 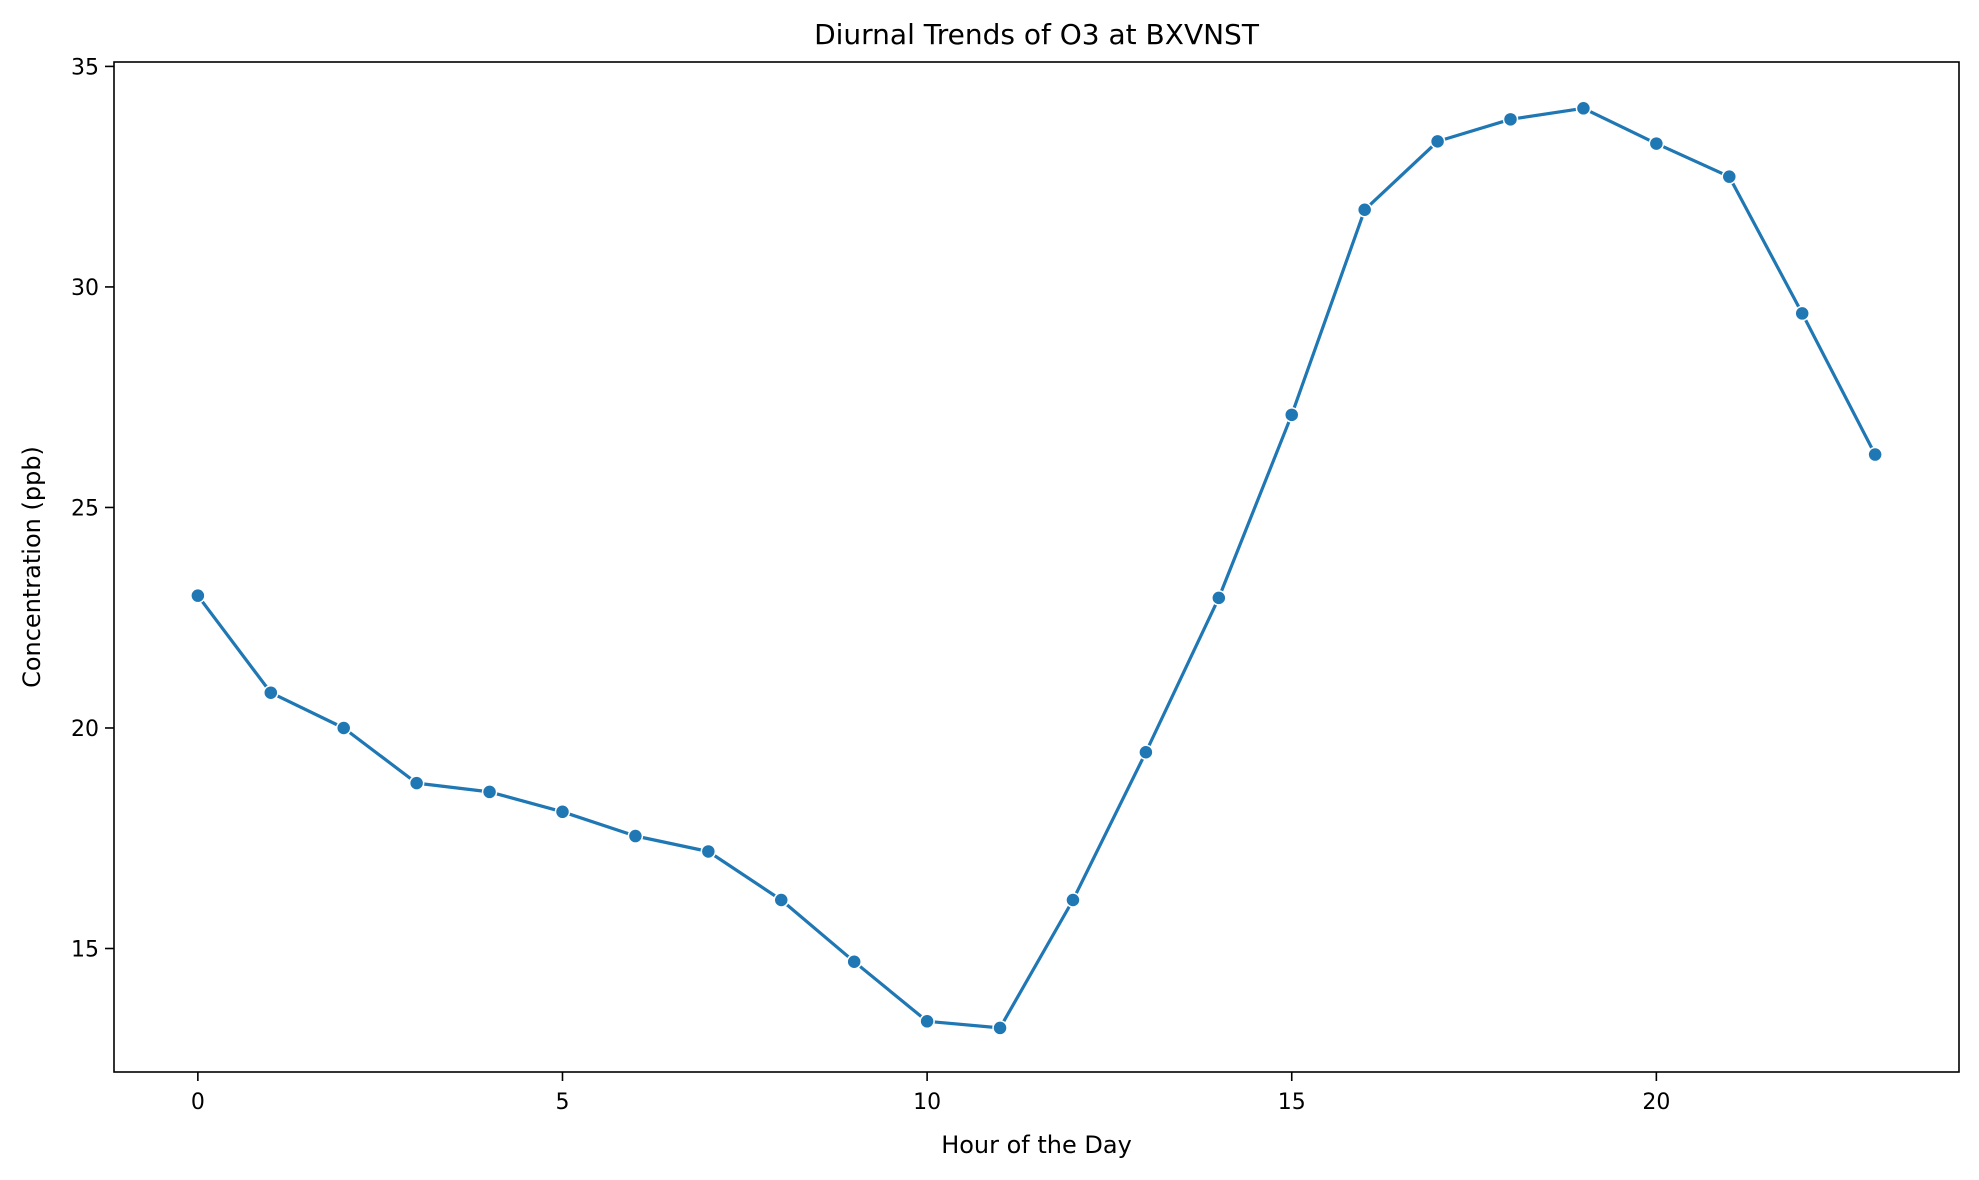 What do you see at coordinates (1656, 1102) in the screenshot?
I see `x-tick-label: 20` at bounding box center [1656, 1102].